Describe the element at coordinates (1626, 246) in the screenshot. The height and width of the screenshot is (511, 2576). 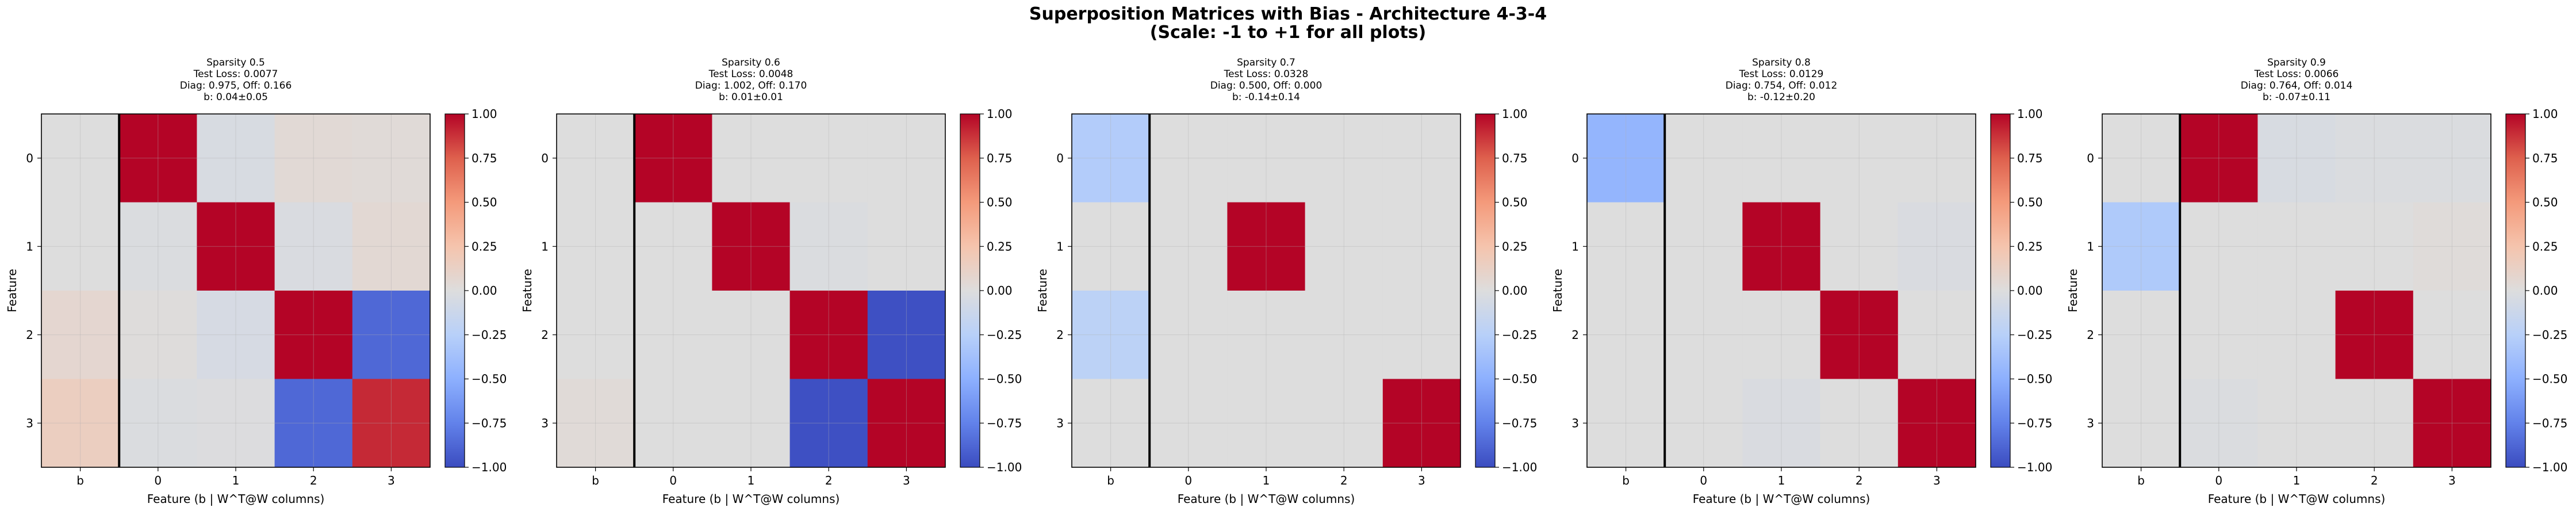
I see `panel-4-cell-r1-c0` at that location.